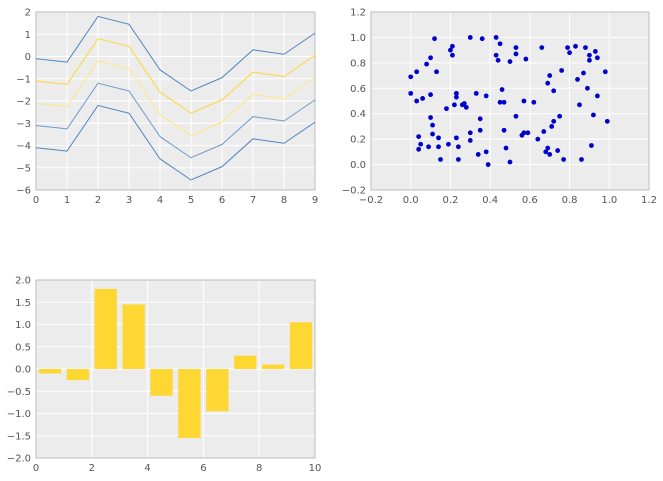 Image resolution: width=663 pixels, height=481 pixels. Describe the element at coordinates (19, 414) in the screenshot. I see `y-tick-label: −1.0` at that location.